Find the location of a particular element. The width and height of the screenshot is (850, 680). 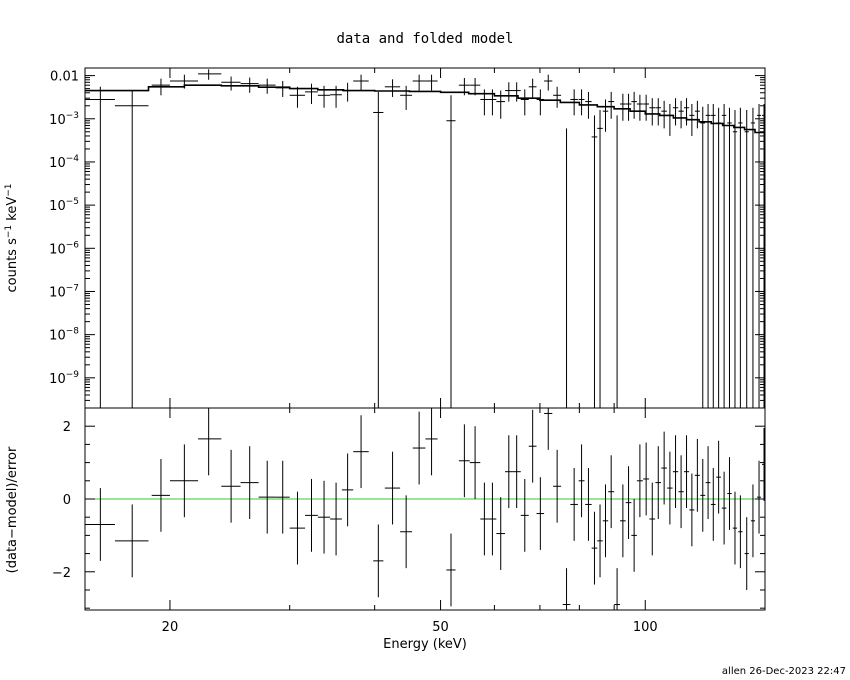

x-tick-label: 20 is located at coordinates (170, 627).